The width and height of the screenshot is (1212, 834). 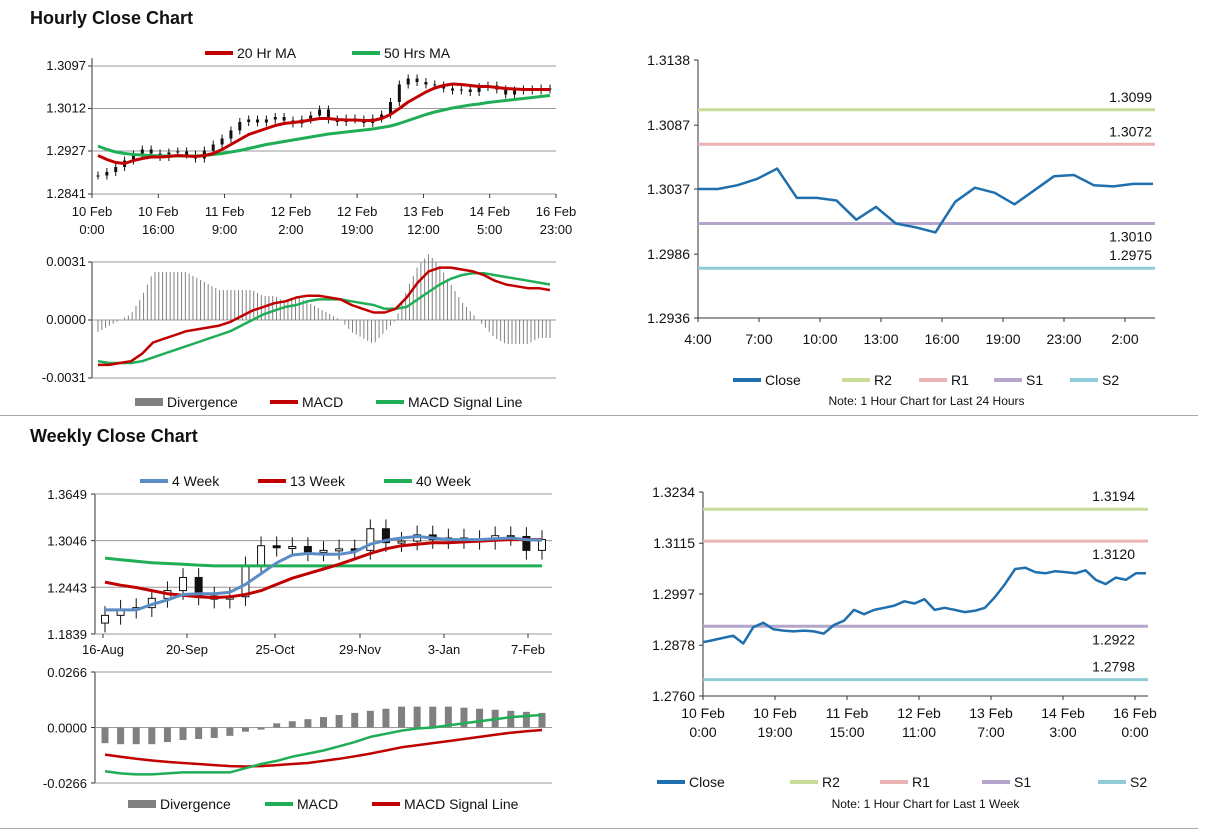 What do you see at coordinates (225, 211) in the screenshot?
I see `hp-xtick-date: 11 Feb` at bounding box center [225, 211].